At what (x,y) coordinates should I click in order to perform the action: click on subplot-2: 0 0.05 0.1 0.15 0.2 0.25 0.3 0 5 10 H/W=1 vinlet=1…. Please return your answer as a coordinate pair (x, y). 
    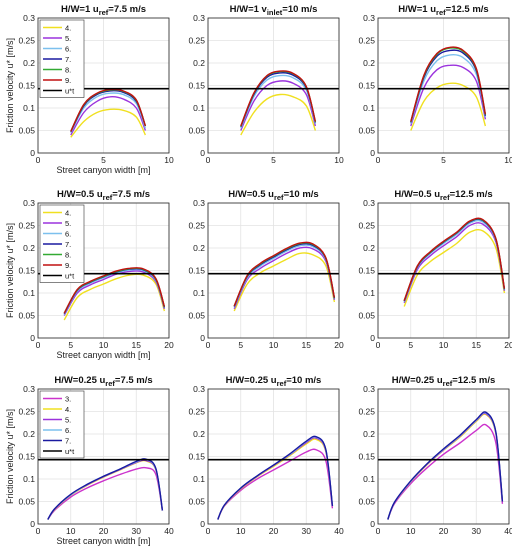
    Looking at the image, I should click on (266, 84).